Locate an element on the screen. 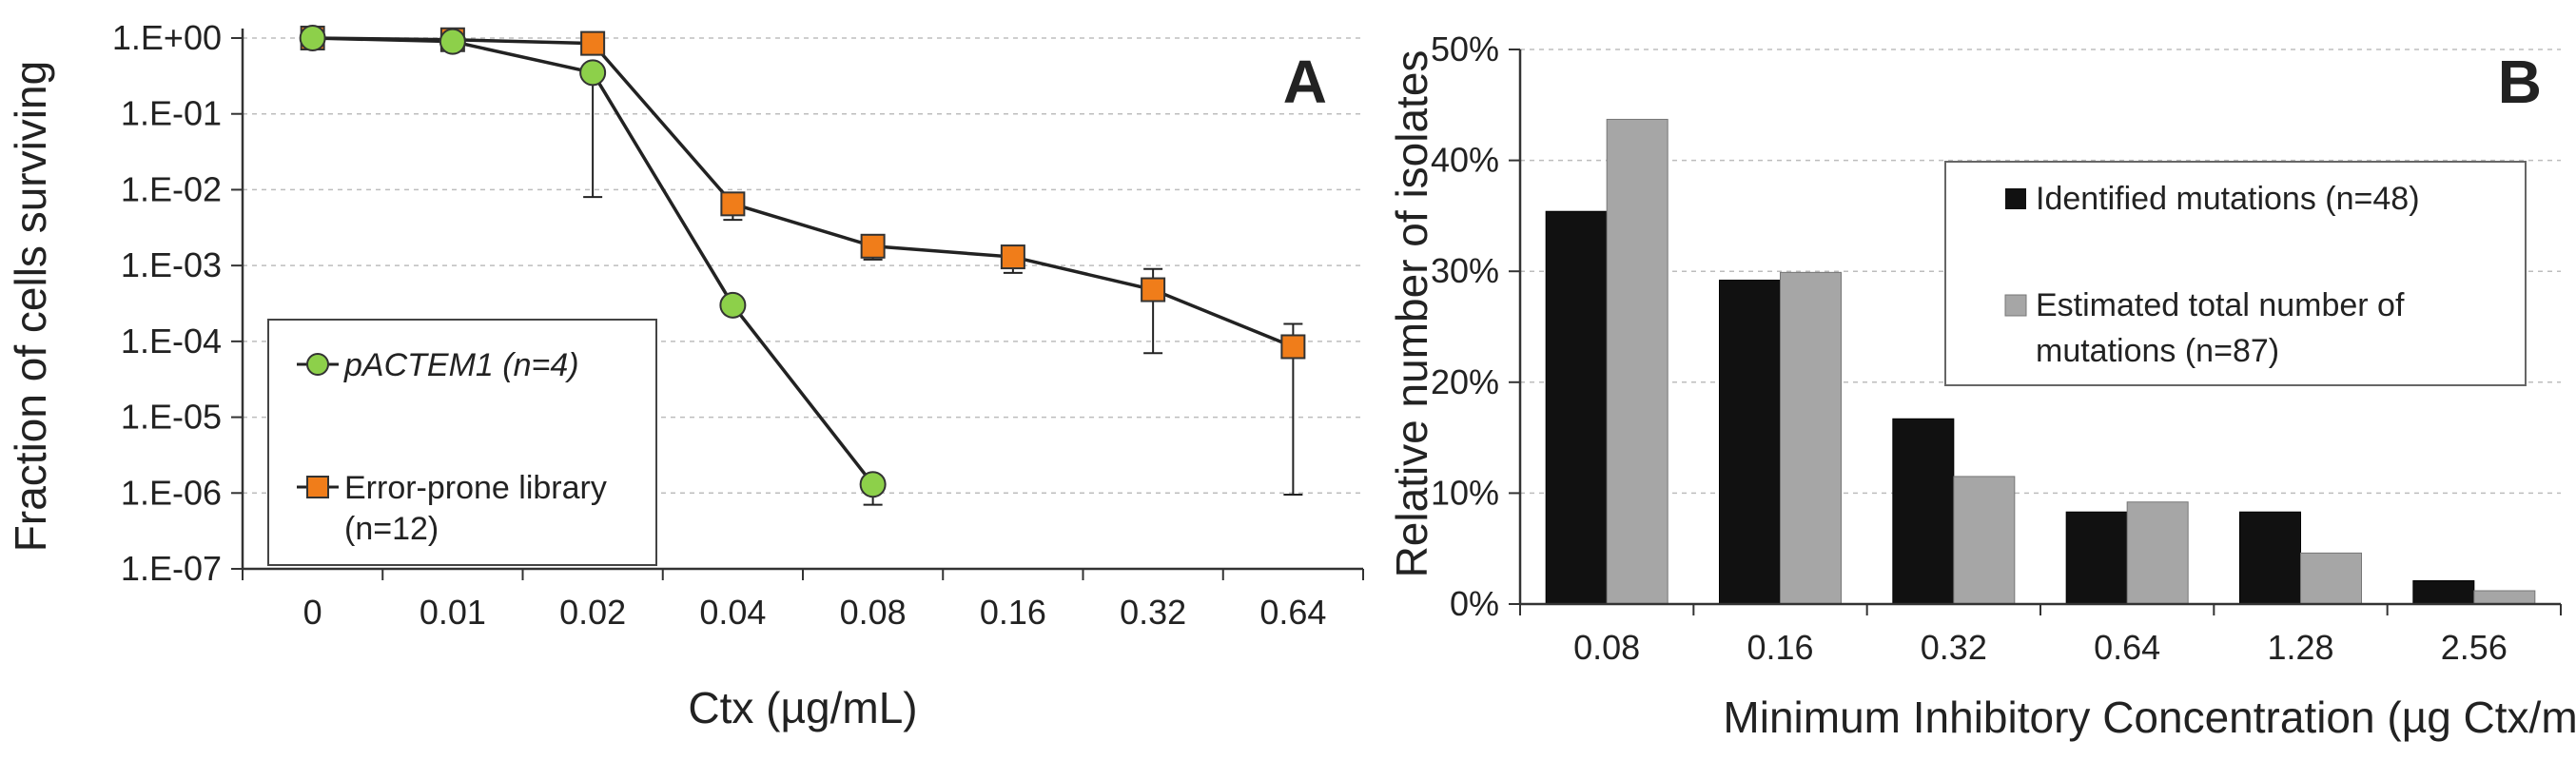  panel-a-x-tick-label: 0.32 is located at coordinates (1153, 613).